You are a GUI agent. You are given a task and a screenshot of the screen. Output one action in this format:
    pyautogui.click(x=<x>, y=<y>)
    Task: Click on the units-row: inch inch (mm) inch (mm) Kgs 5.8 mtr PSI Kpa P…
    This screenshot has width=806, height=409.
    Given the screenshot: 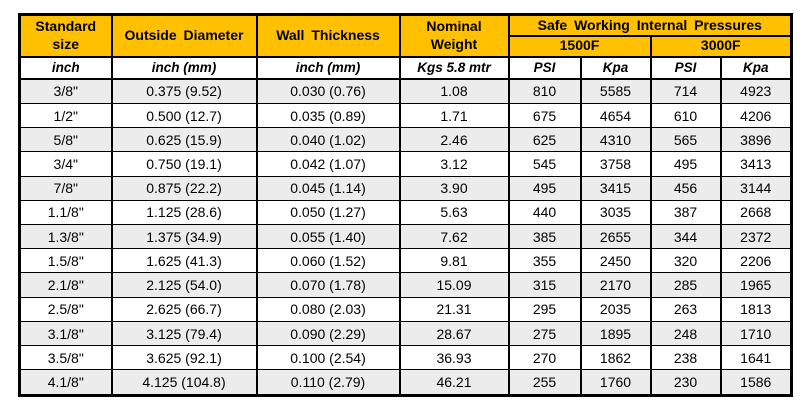 What is the action you would take?
    pyautogui.click(x=405, y=67)
    